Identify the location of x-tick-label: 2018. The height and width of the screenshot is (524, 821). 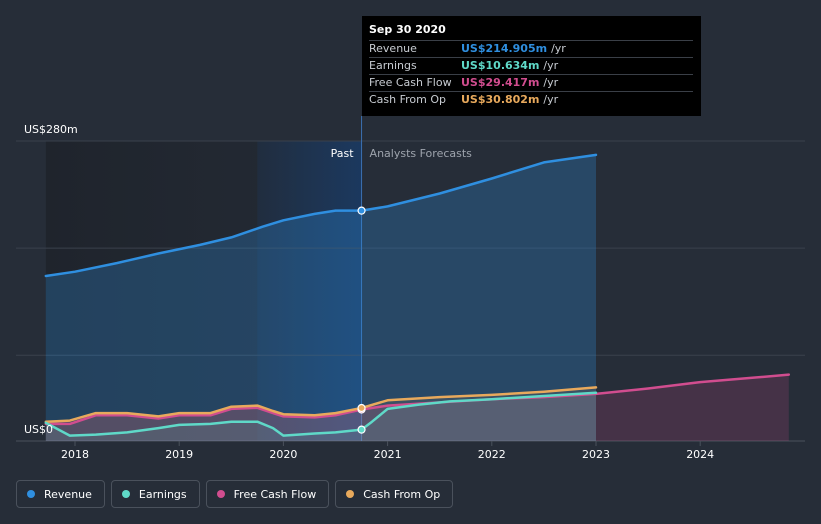
(75, 454).